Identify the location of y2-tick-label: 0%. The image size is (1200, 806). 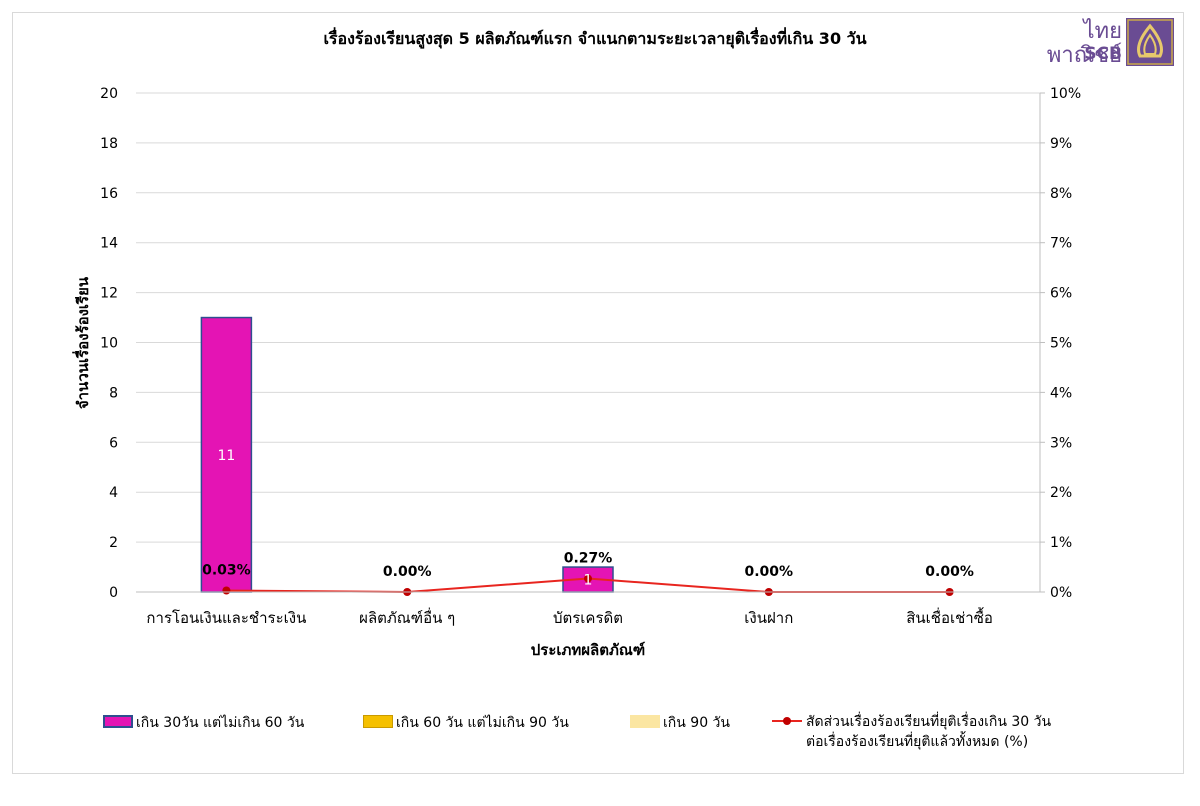
(1061, 593).